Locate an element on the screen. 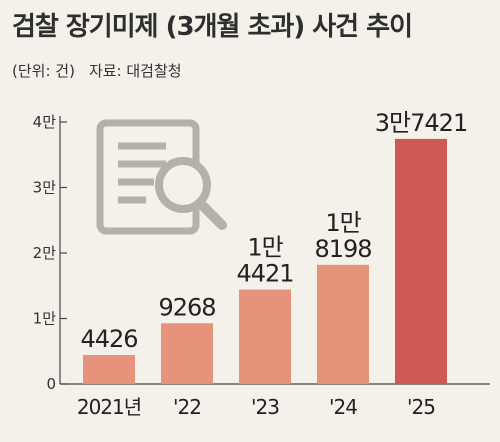 The image size is (500, 442). x-tick-label: '22 is located at coordinates (187, 407).